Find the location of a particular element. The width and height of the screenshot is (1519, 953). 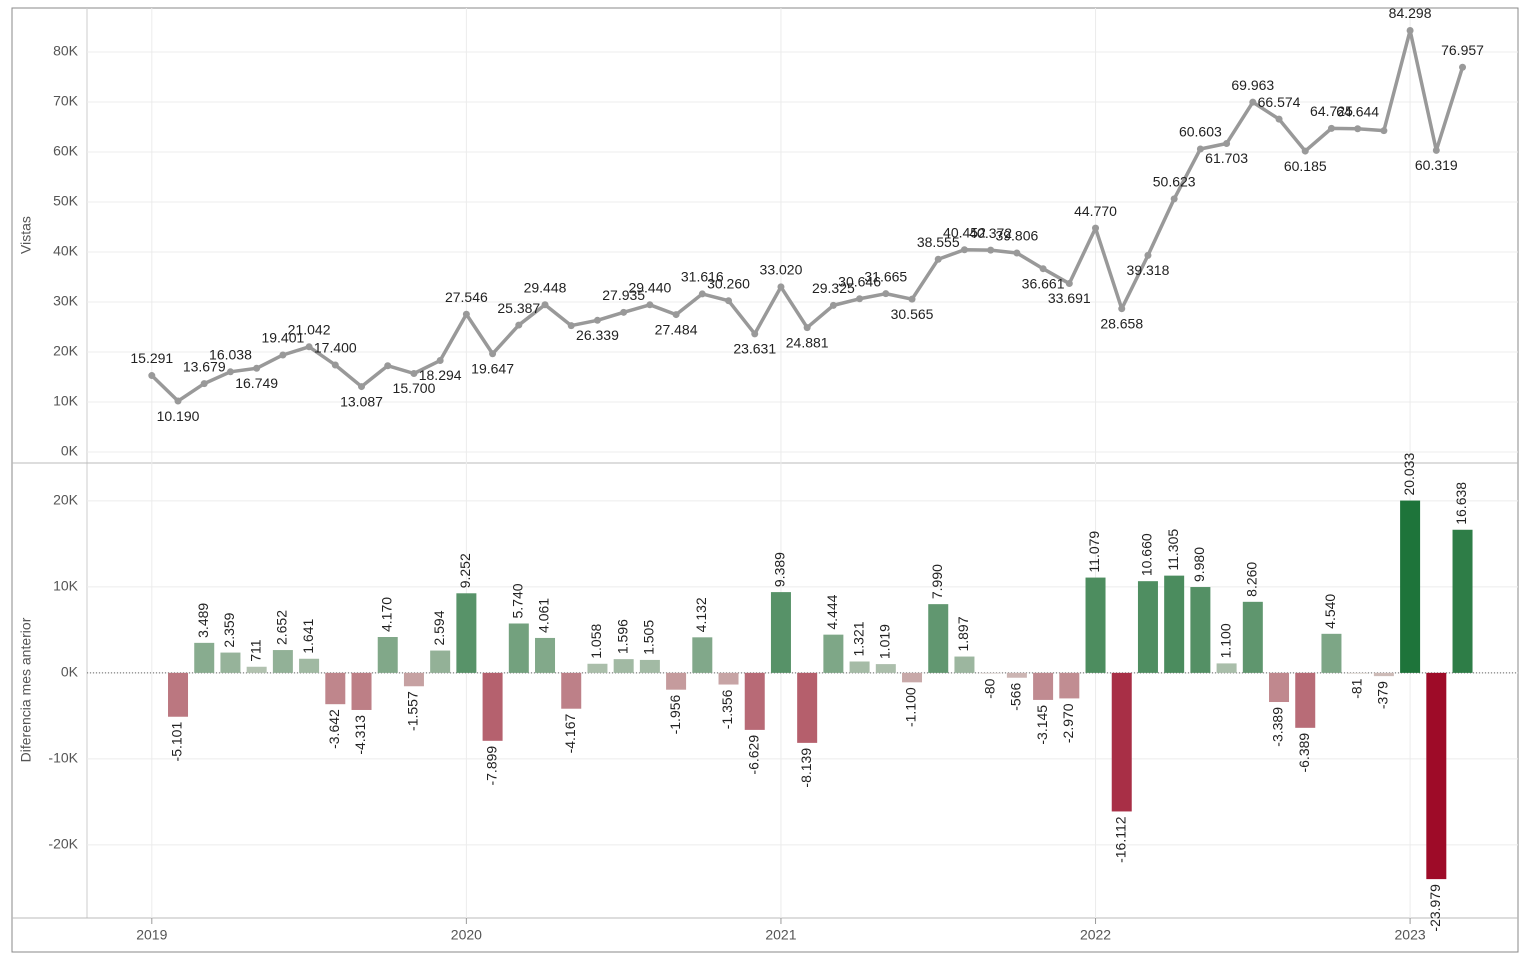

data-label: 1.058 is located at coordinates (596, 641).